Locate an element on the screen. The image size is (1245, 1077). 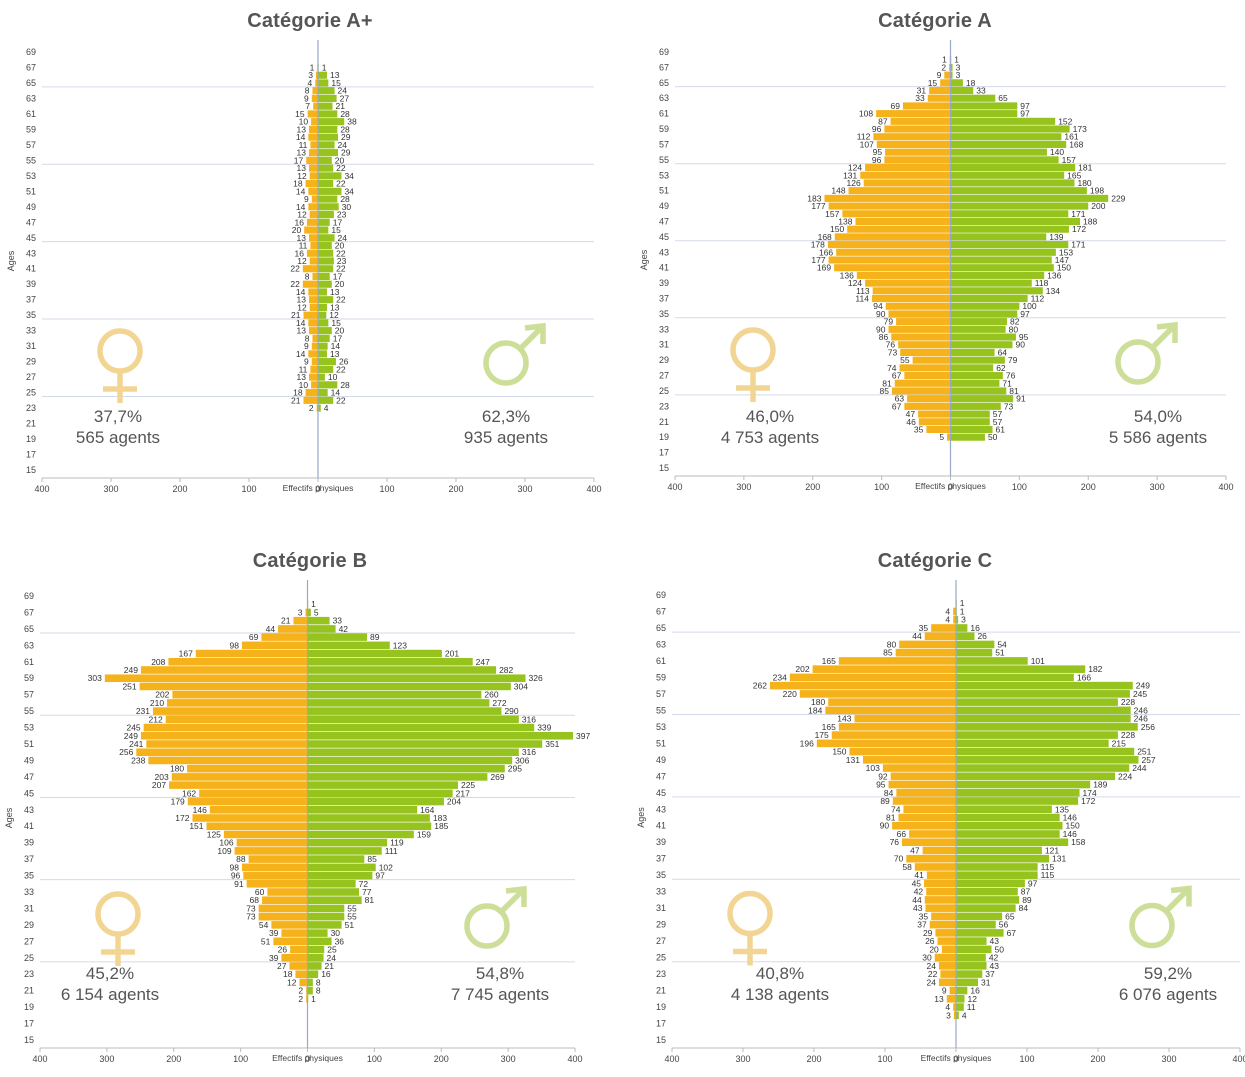
male-data-label: 215 is located at coordinates (1119, 743).